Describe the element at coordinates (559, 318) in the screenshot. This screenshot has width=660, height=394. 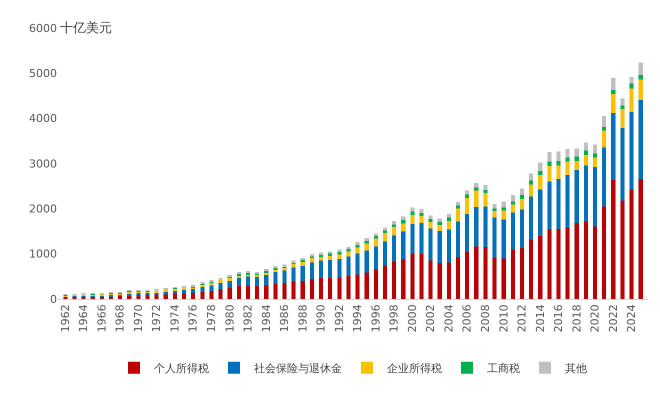
I see `x-tick-label: 2016` at that location.